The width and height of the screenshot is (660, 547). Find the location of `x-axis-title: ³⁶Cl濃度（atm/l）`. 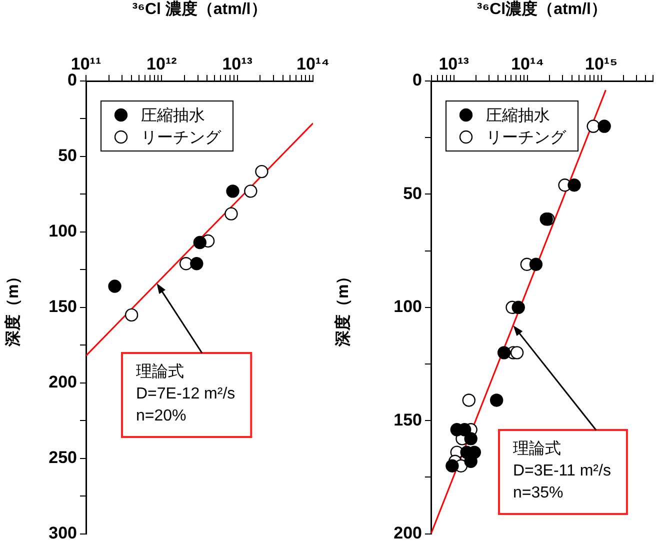

x-axis-title: ³⁶Cl濃度（atm/l） is located at coordinates (541, 9).